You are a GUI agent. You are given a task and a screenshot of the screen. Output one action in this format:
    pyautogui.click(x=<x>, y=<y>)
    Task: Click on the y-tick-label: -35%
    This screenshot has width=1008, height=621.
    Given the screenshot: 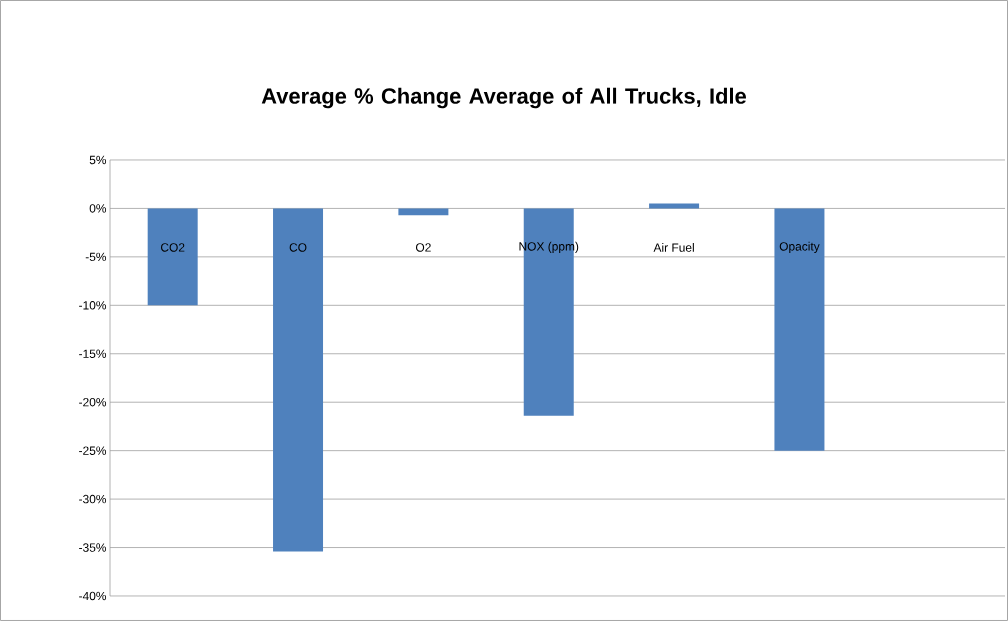 What is the action you would take?
    pyautogui.click(x=93, y=547)
    